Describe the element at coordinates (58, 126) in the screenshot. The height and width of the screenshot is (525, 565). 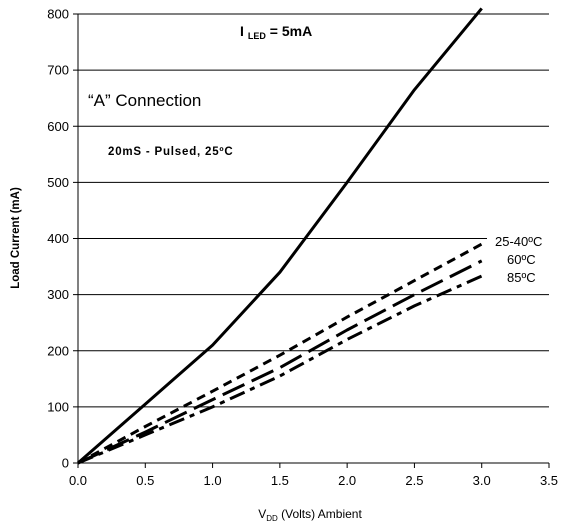
I see `y-tick-label: 600` at that location.